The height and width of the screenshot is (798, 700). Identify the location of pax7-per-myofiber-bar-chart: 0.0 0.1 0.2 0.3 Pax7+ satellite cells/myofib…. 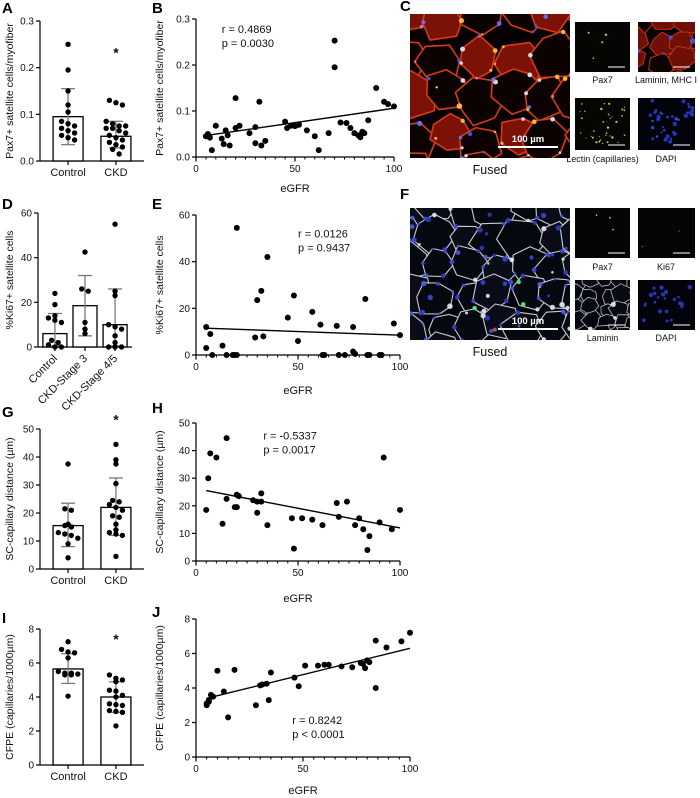
(74, 98).